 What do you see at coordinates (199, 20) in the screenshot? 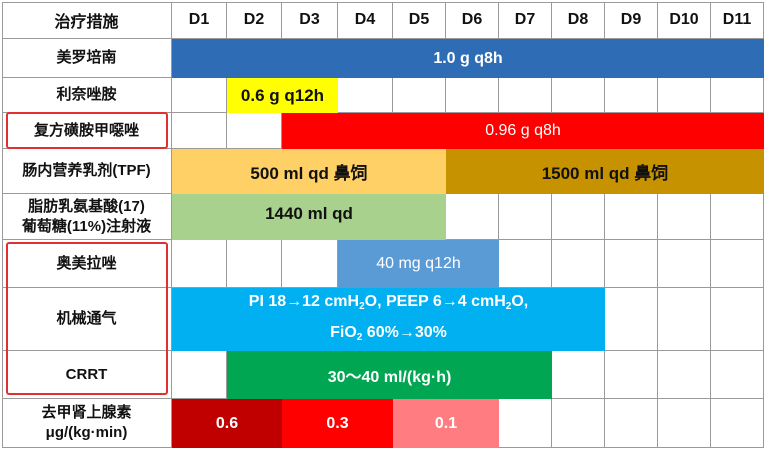
I see `header-day-1: D1` at bounding box center [199, 20].